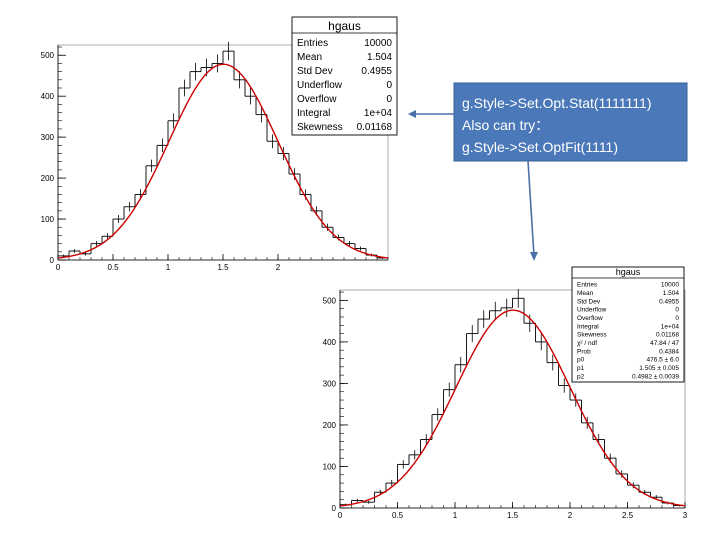 The height and width of the screenshot is (540, 720). What do you see at coordinates (628, 515) in the screenshot?
I see `x-tick-label: 2.5` at bounding box center [628, 515].